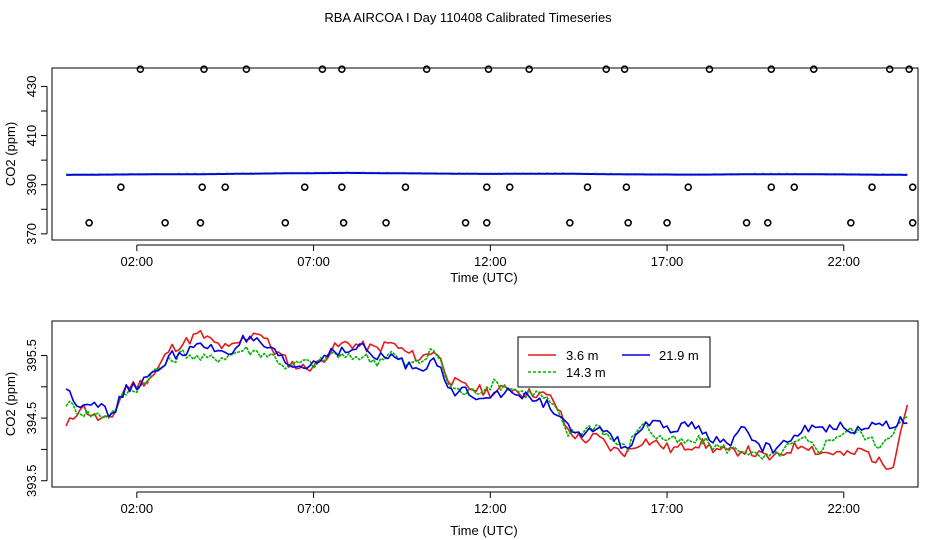 The width and height of the screenshot is (936, 540). Describe the element at coordinates (667, 261) in the screenshot. I see `top-x-tick-label: 17:00` at that location.